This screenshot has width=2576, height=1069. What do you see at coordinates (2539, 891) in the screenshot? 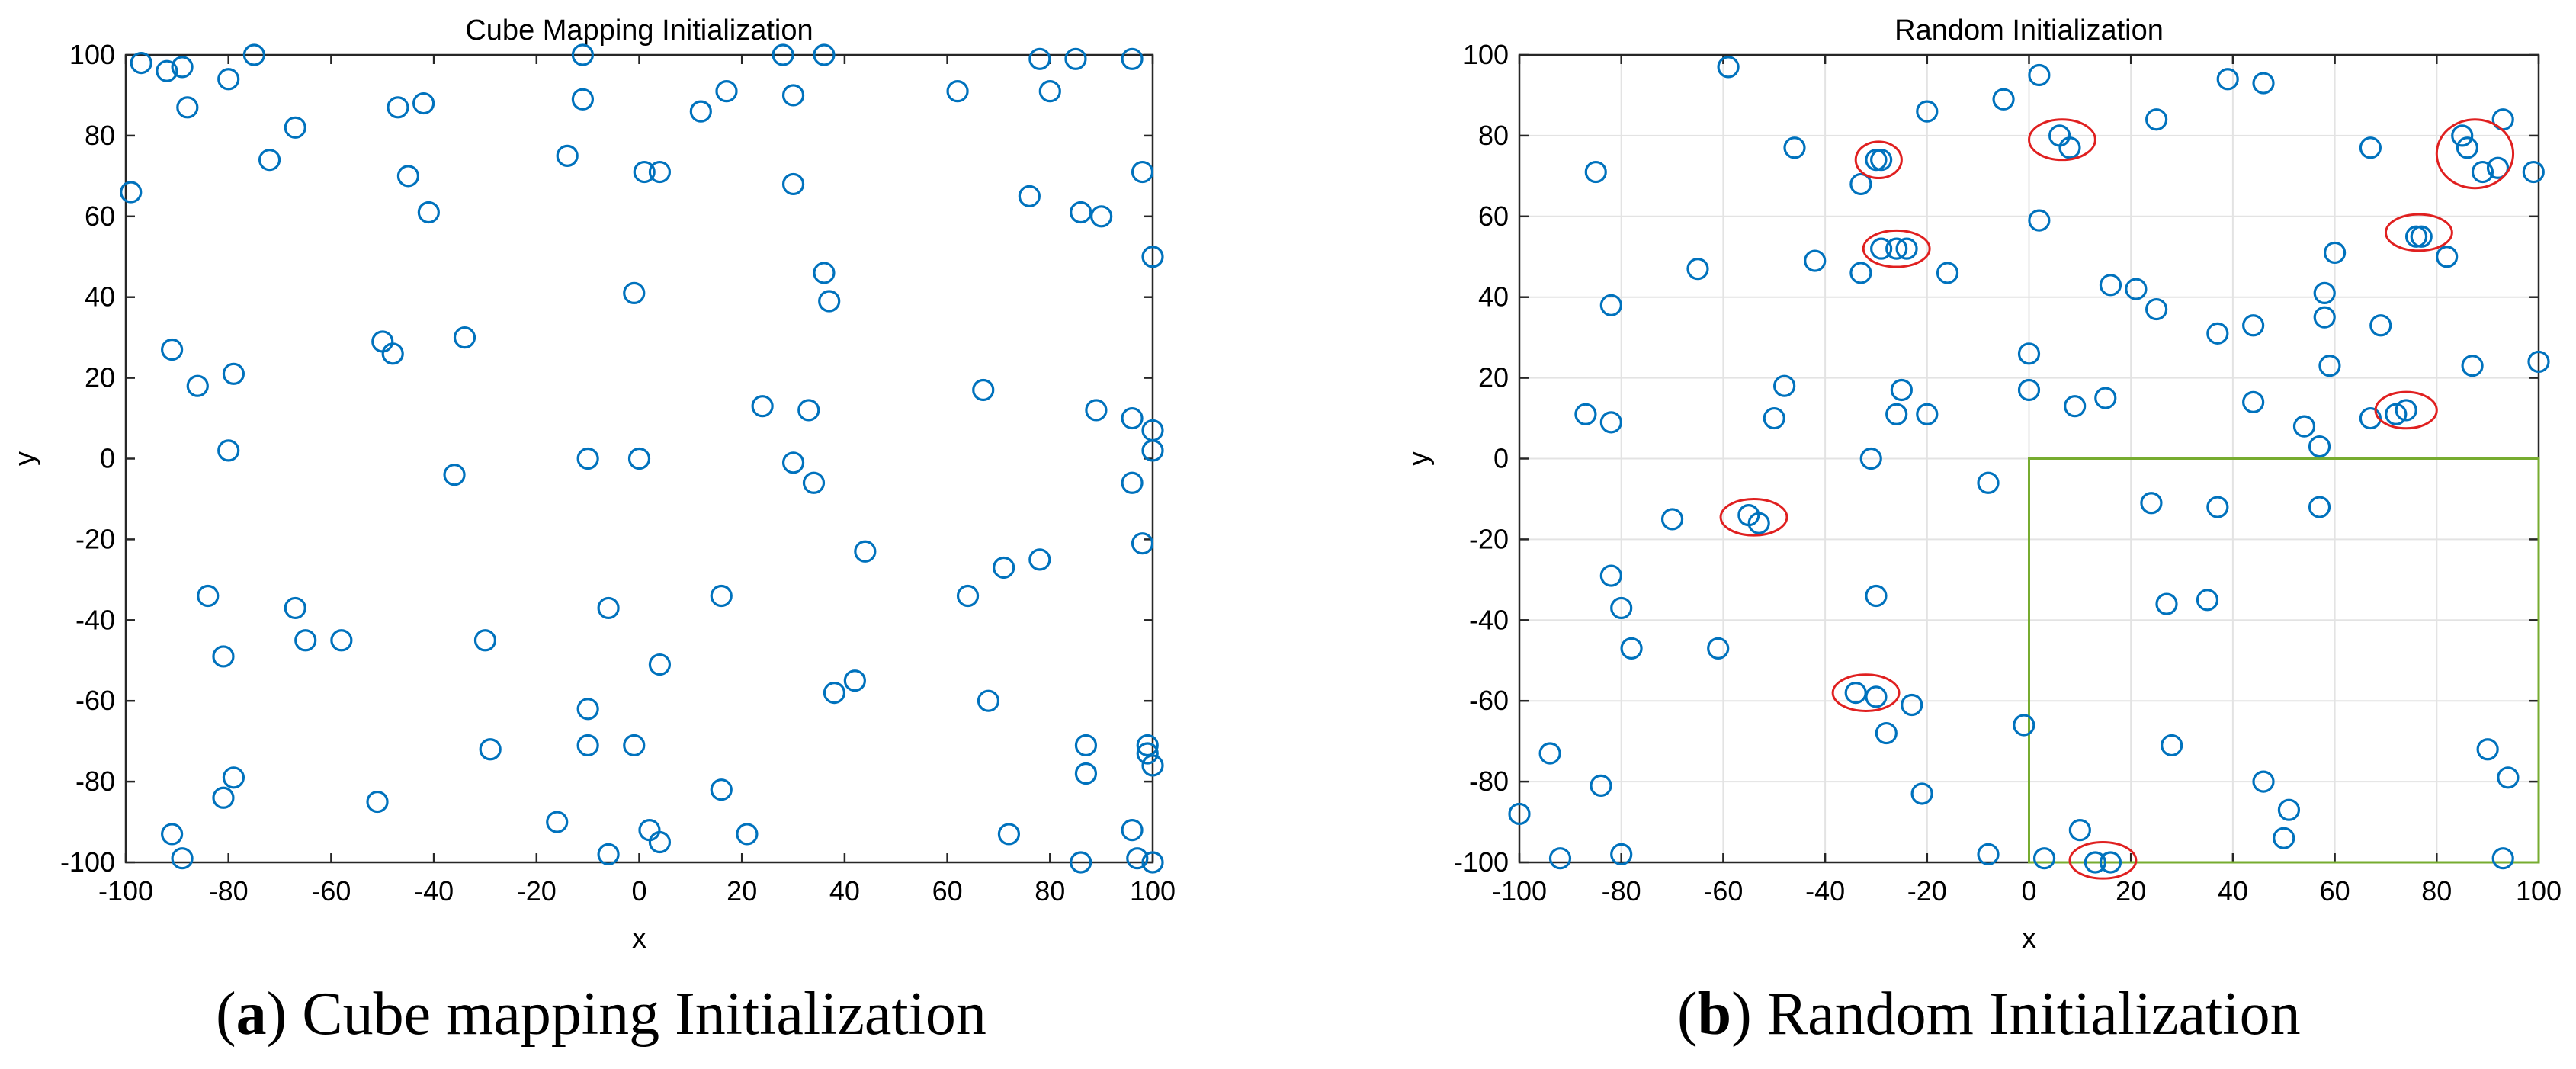
I see `x-tick-label: 100` at bounding box center [2539, 891].